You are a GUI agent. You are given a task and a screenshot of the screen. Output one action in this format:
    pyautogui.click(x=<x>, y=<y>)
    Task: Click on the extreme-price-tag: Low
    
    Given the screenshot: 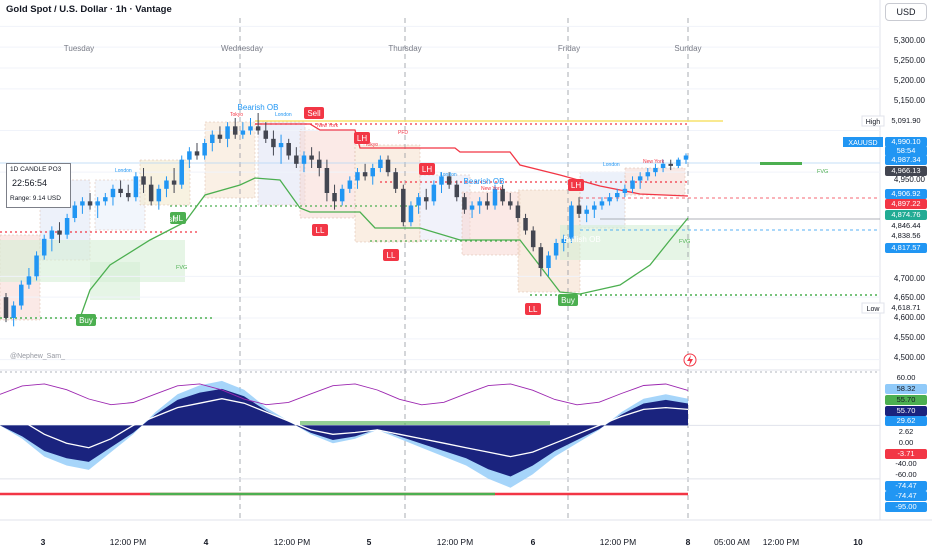 What is the action you would take?
    pyautogui.click(x=873, y=308)
    